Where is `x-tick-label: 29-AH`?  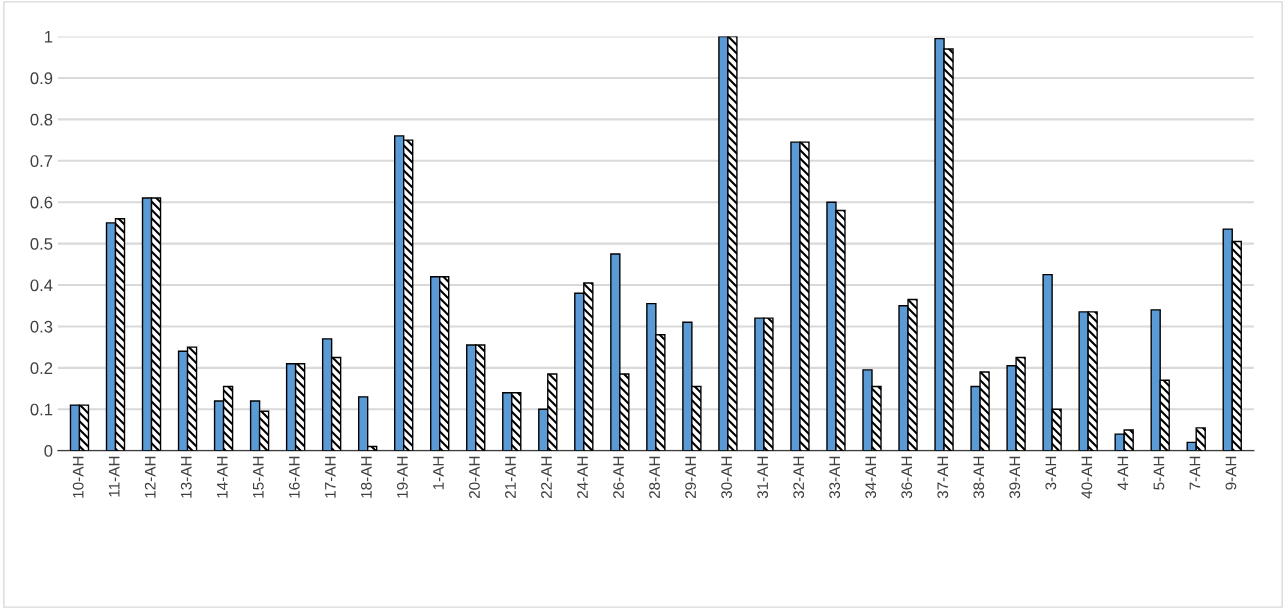
x-tick-label: 29-AH is located at coordinates (690, 477).